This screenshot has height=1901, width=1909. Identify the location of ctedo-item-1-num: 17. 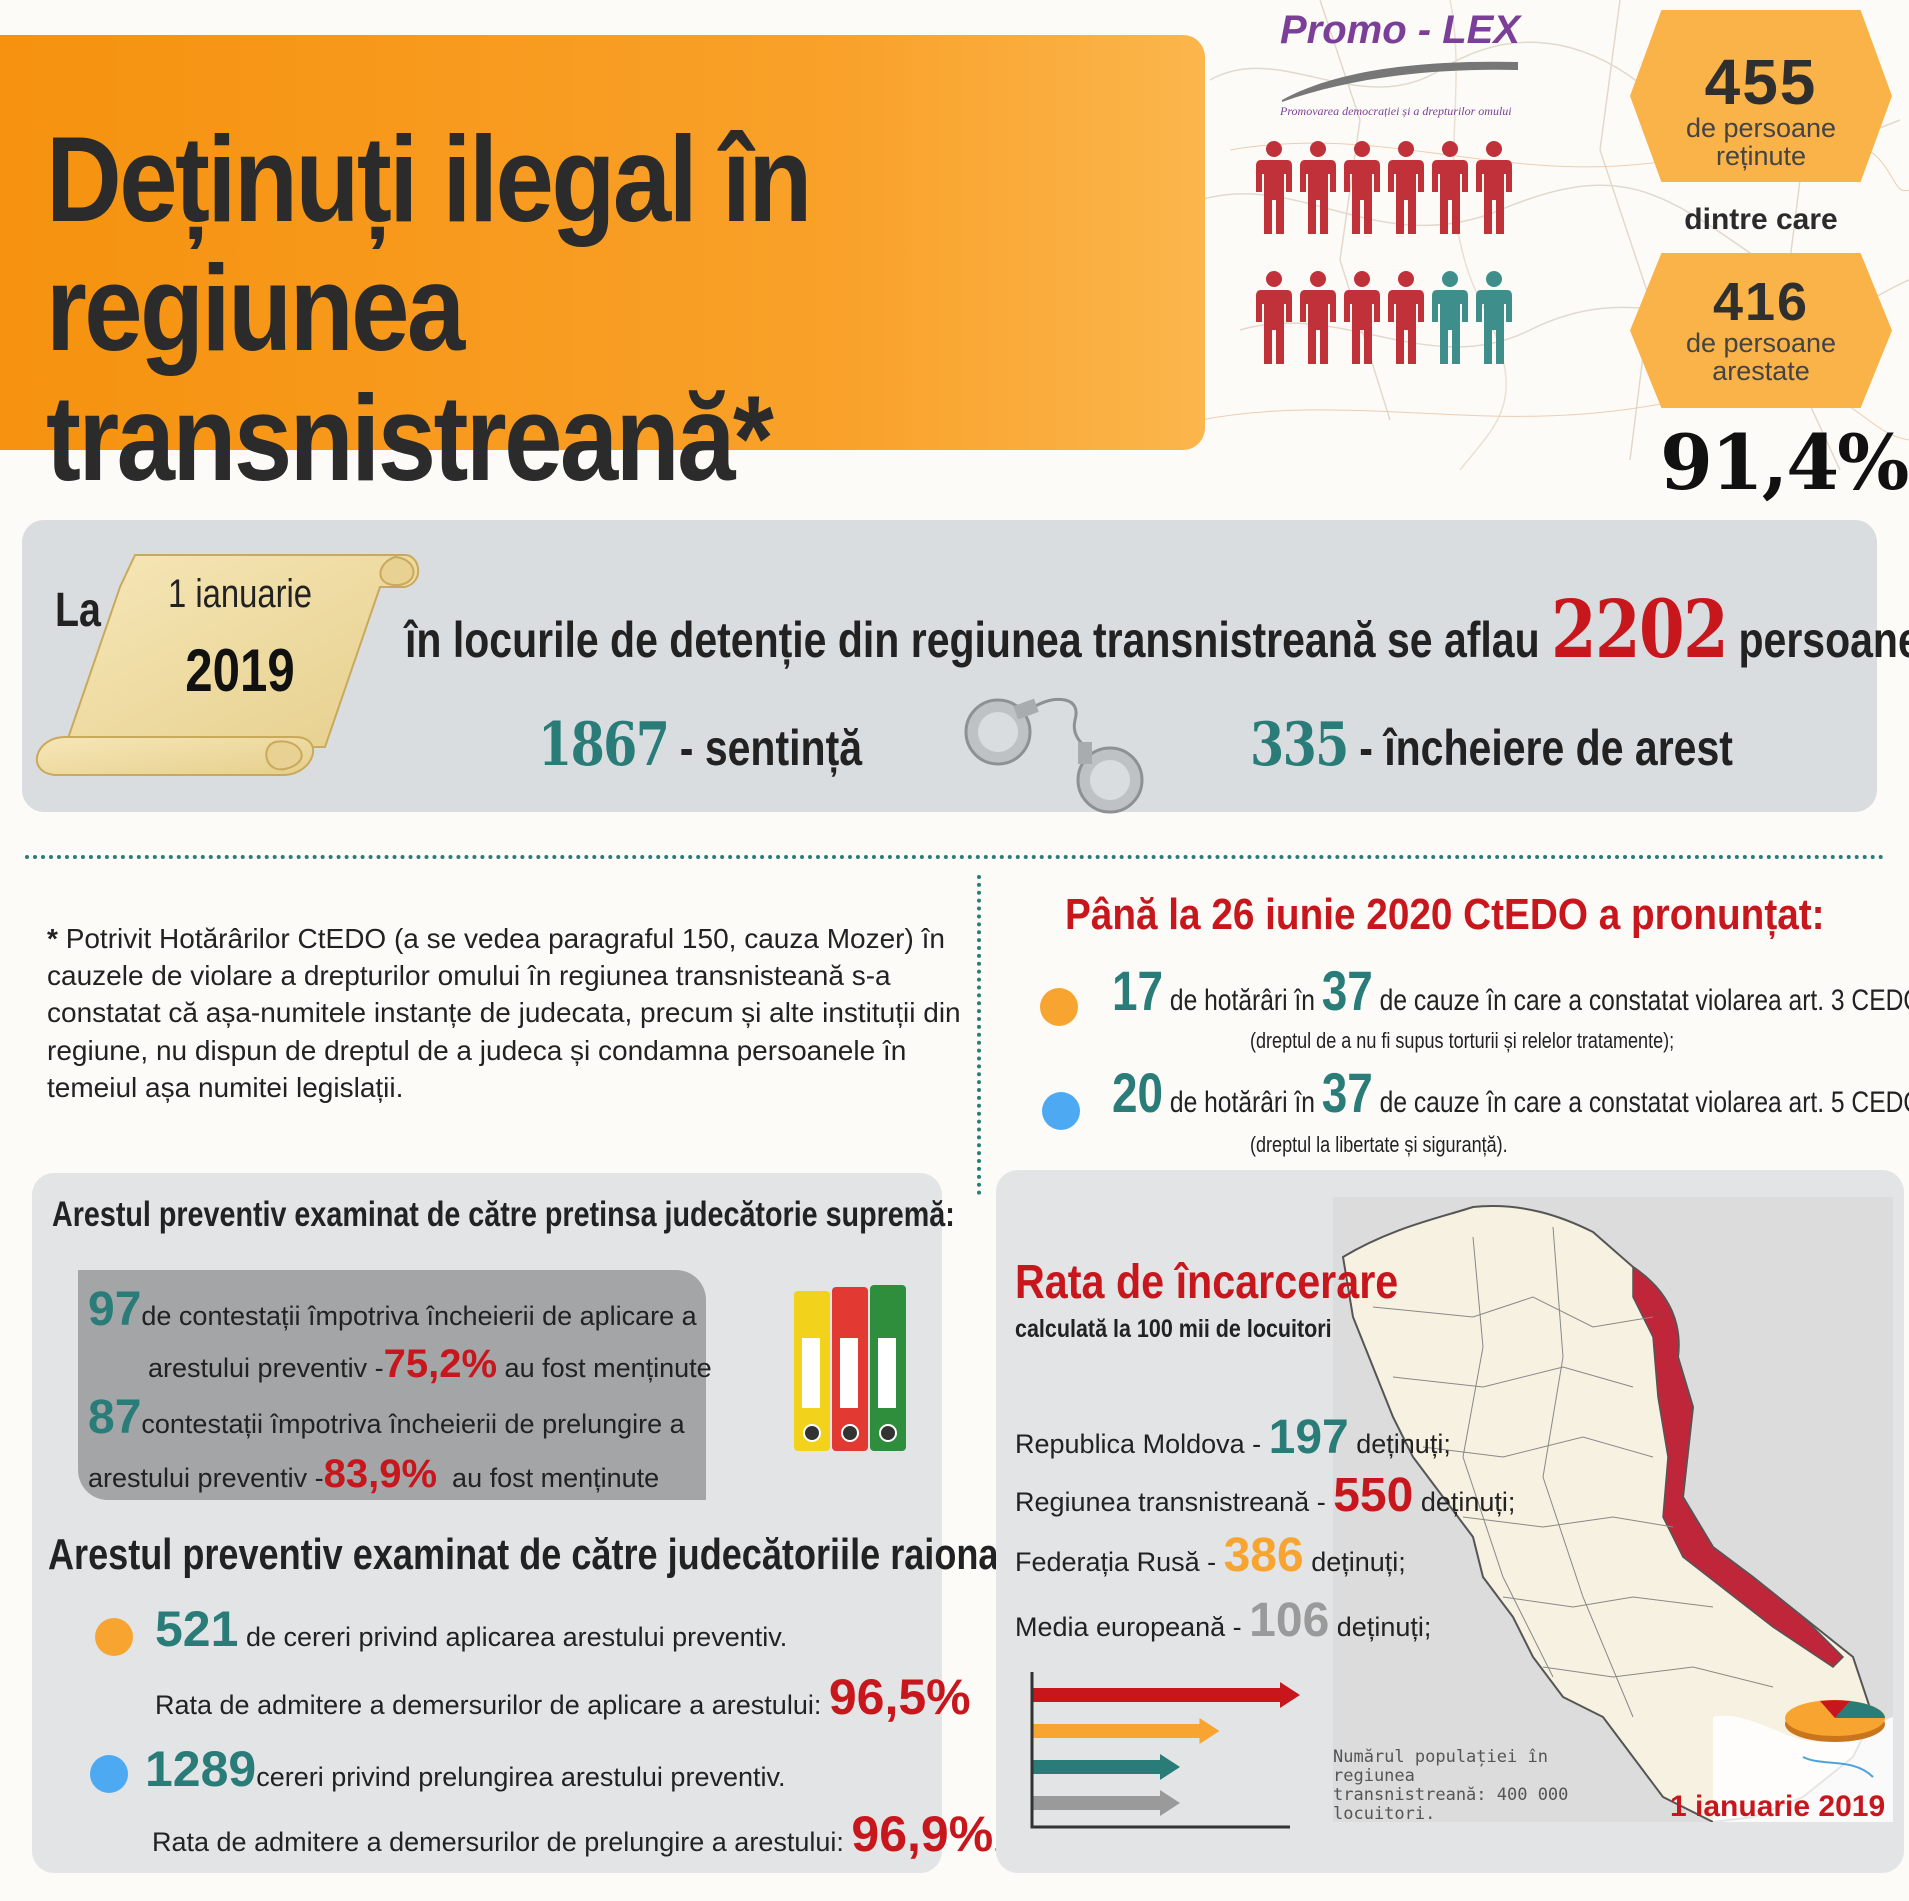
(1138, 990).